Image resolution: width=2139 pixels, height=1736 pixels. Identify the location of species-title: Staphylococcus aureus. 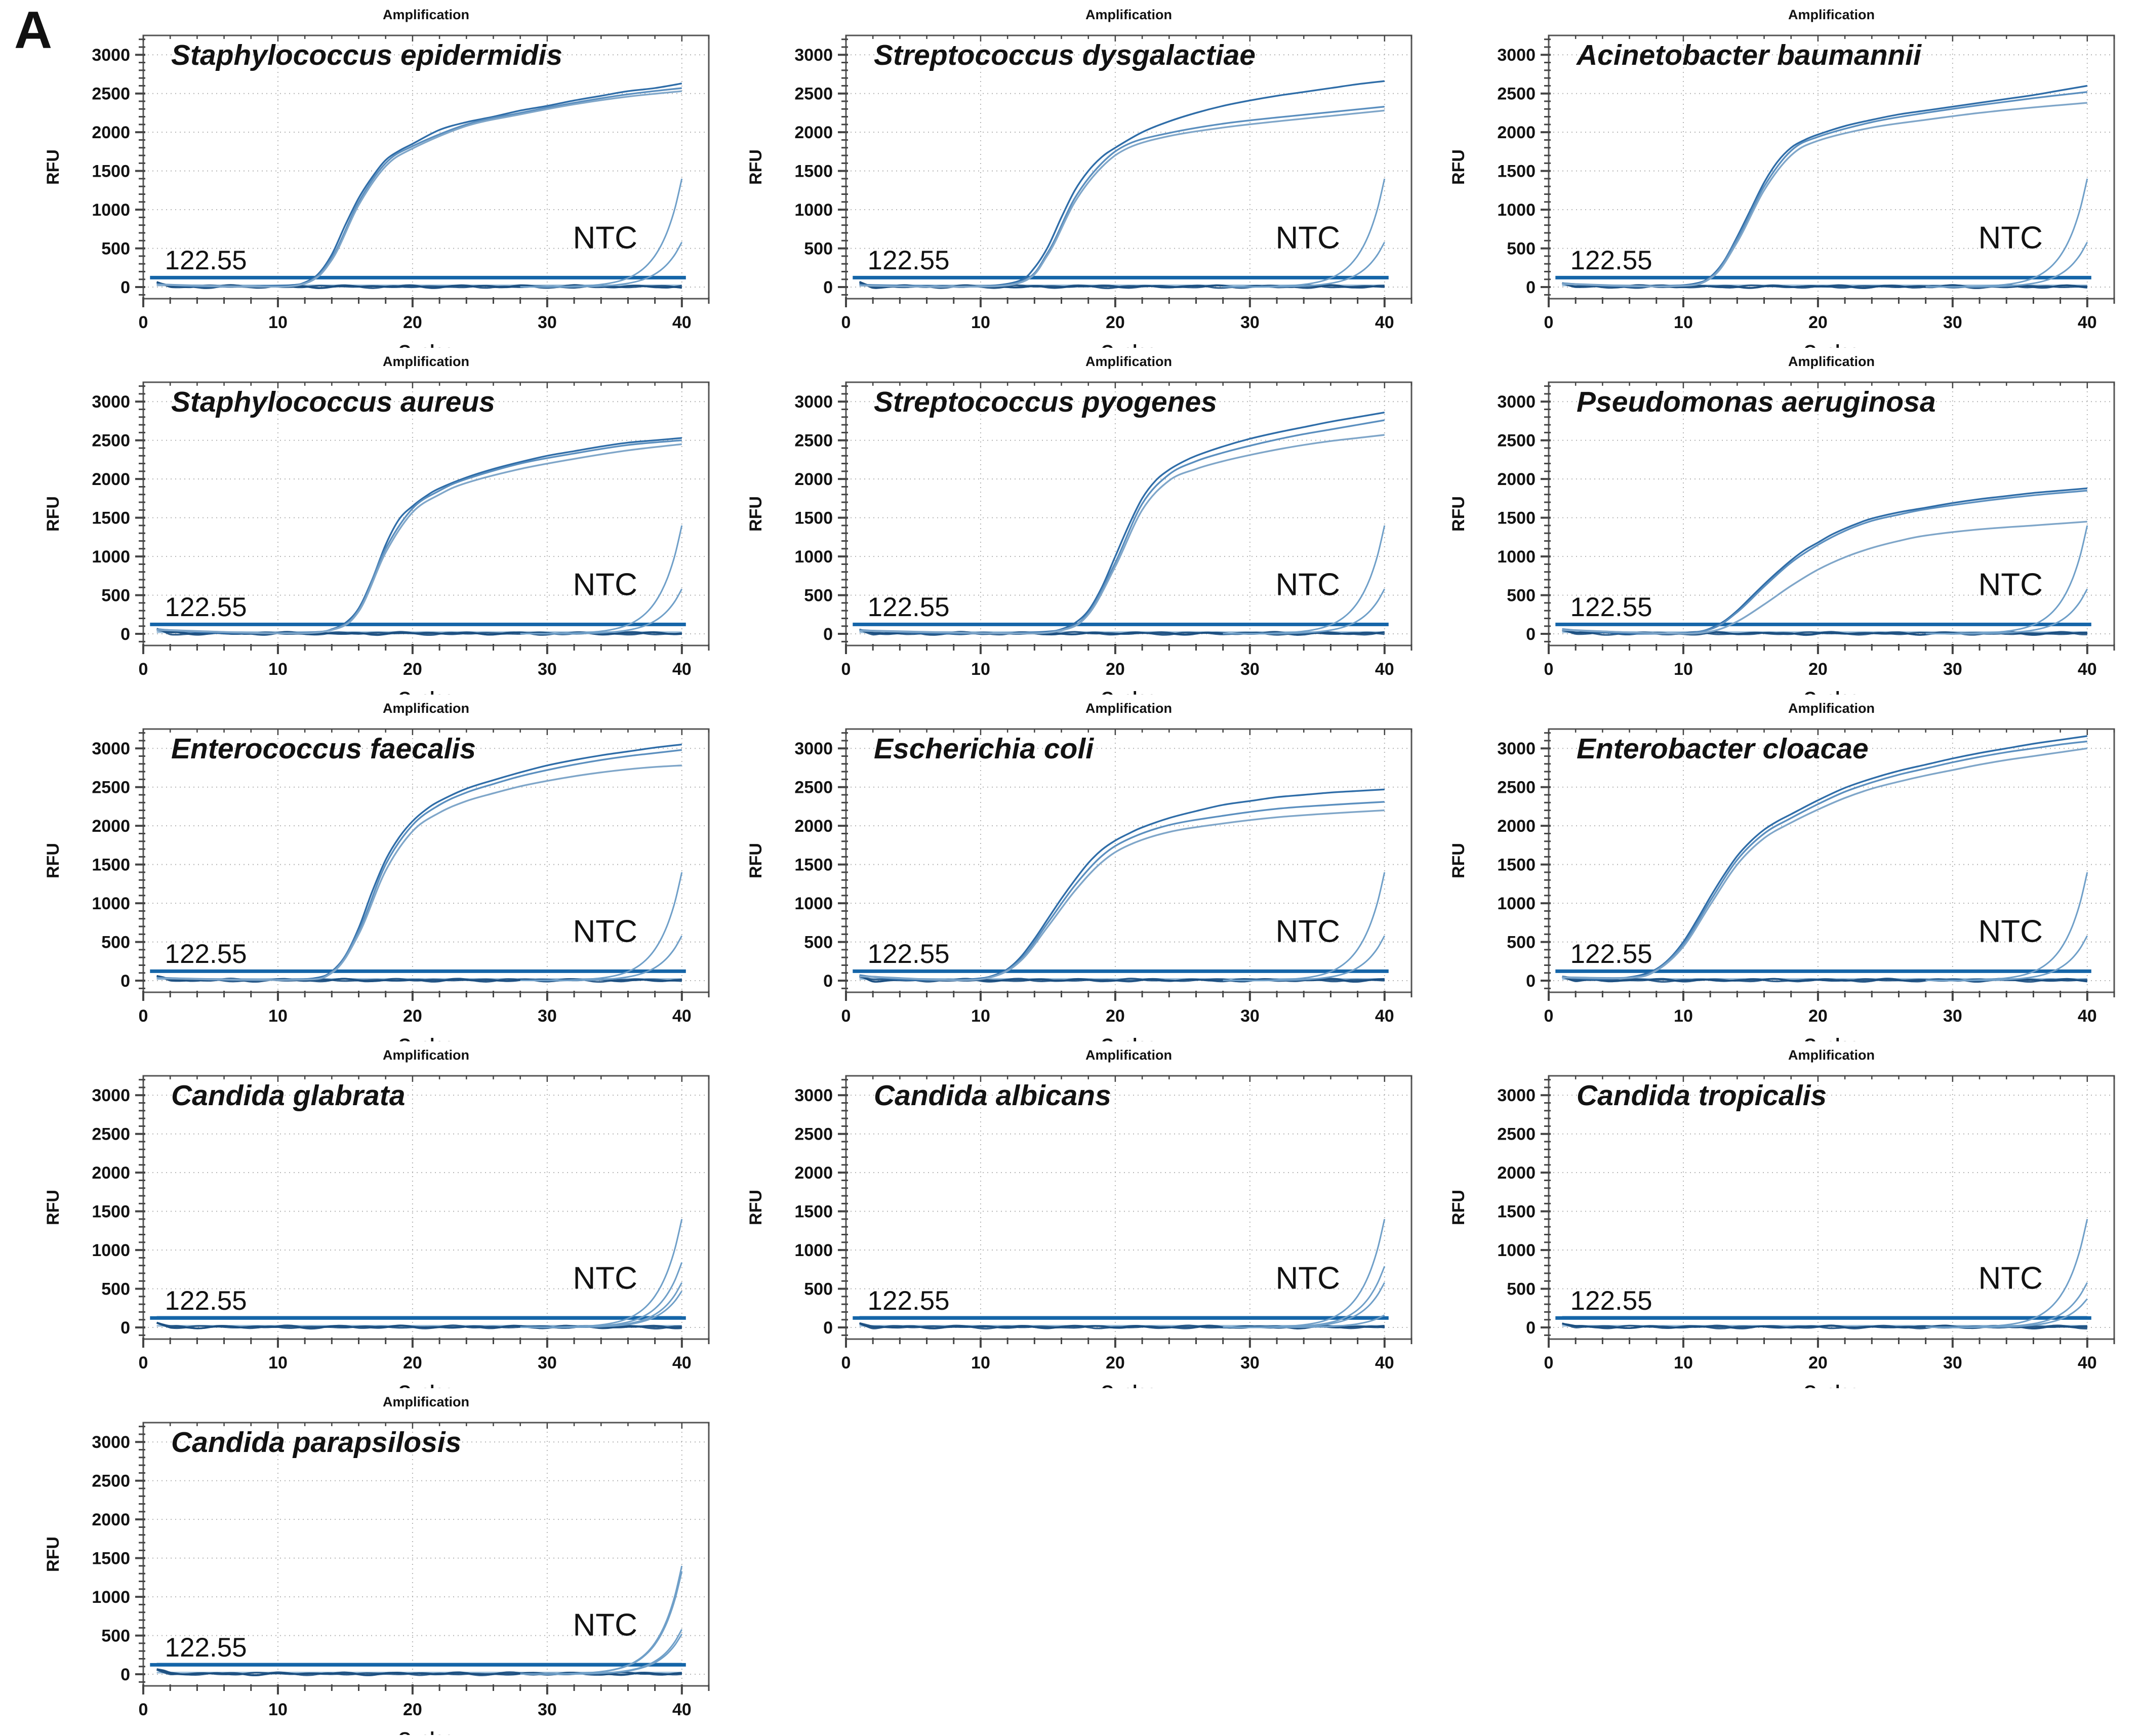
(333, 402).